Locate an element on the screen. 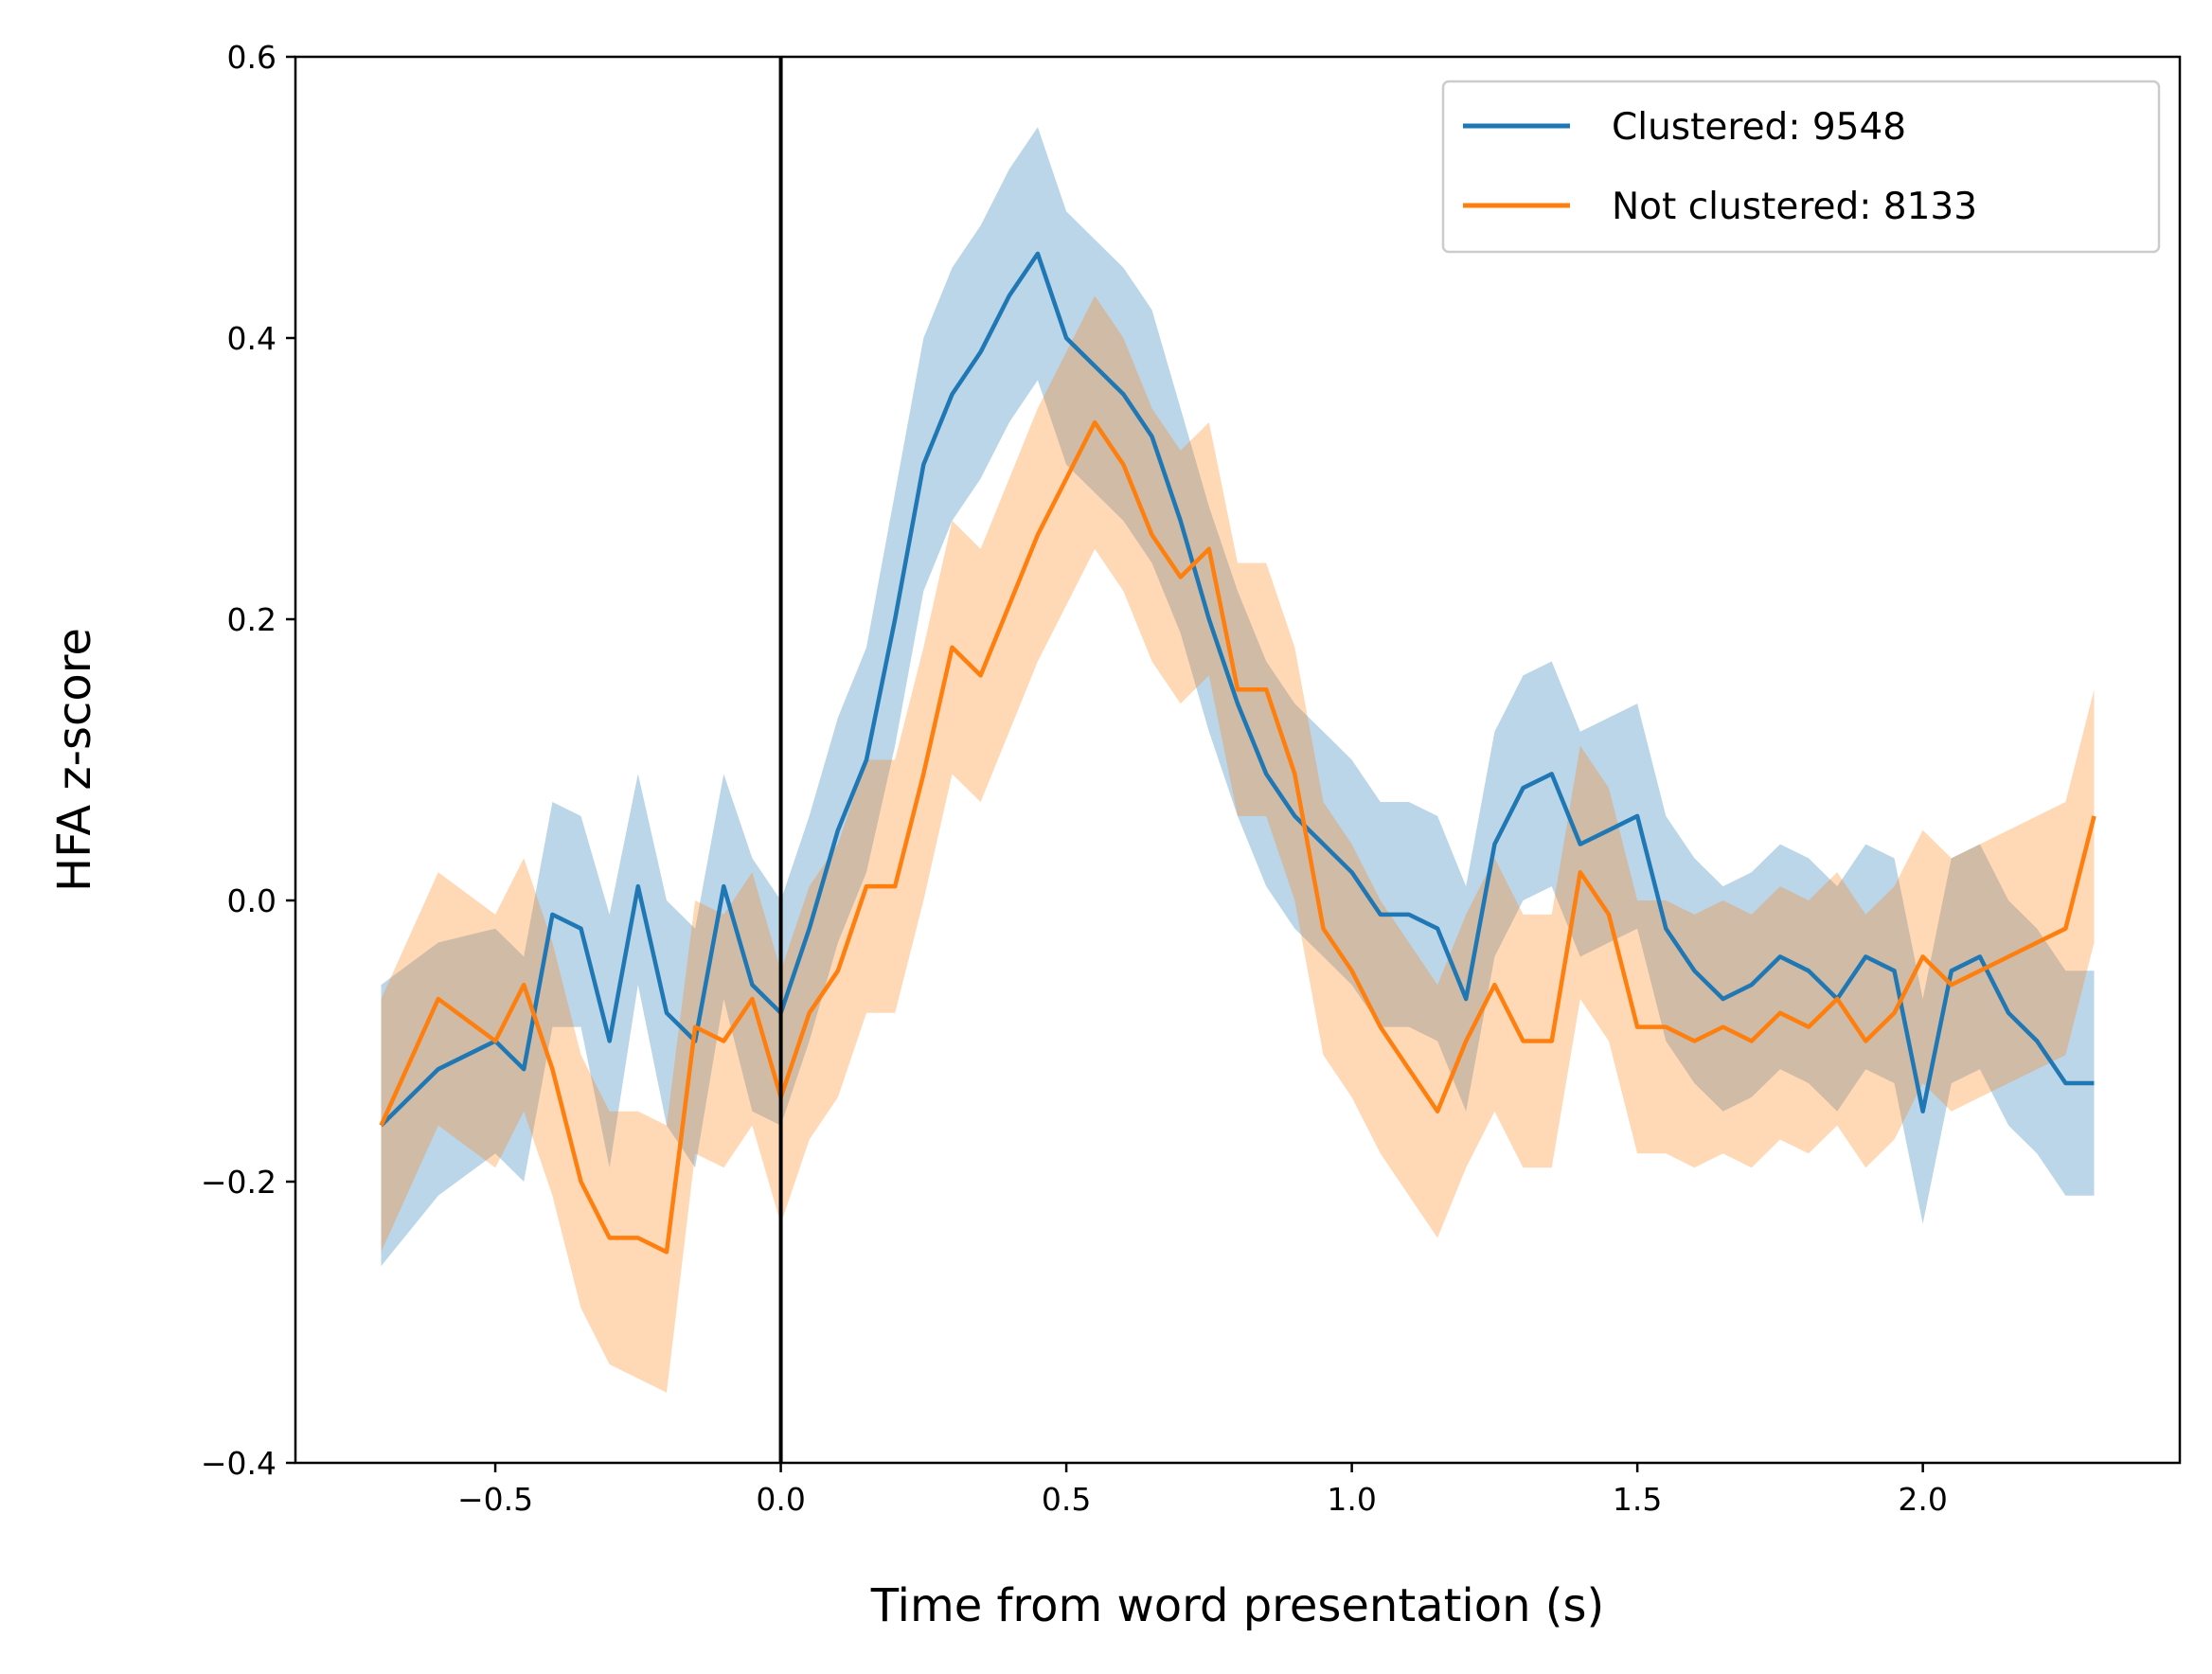  y-tick-label: 0.4 is located at coordinates (251, 338).